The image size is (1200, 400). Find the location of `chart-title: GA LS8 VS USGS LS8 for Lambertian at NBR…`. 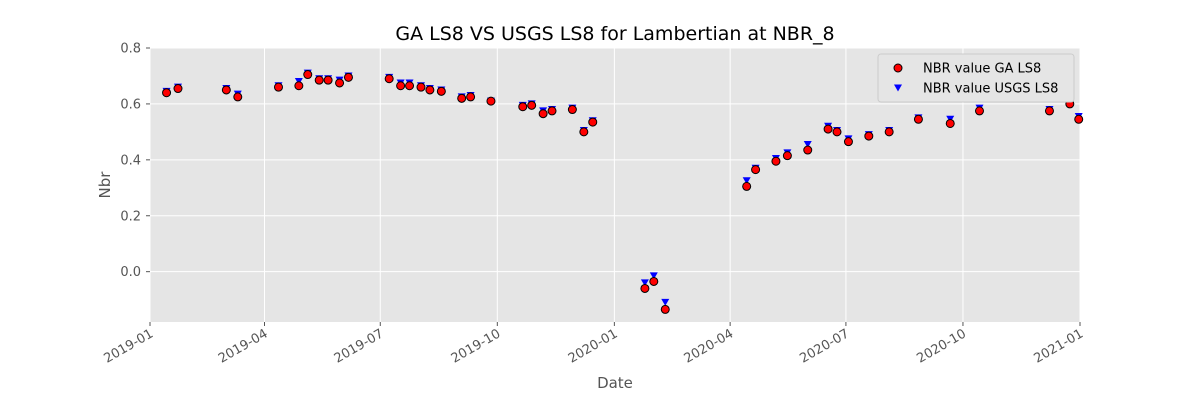

chart-title: GA LS8 VS USGS LS8 for Lambertian at NBR… is located at coordinates (614, 34).